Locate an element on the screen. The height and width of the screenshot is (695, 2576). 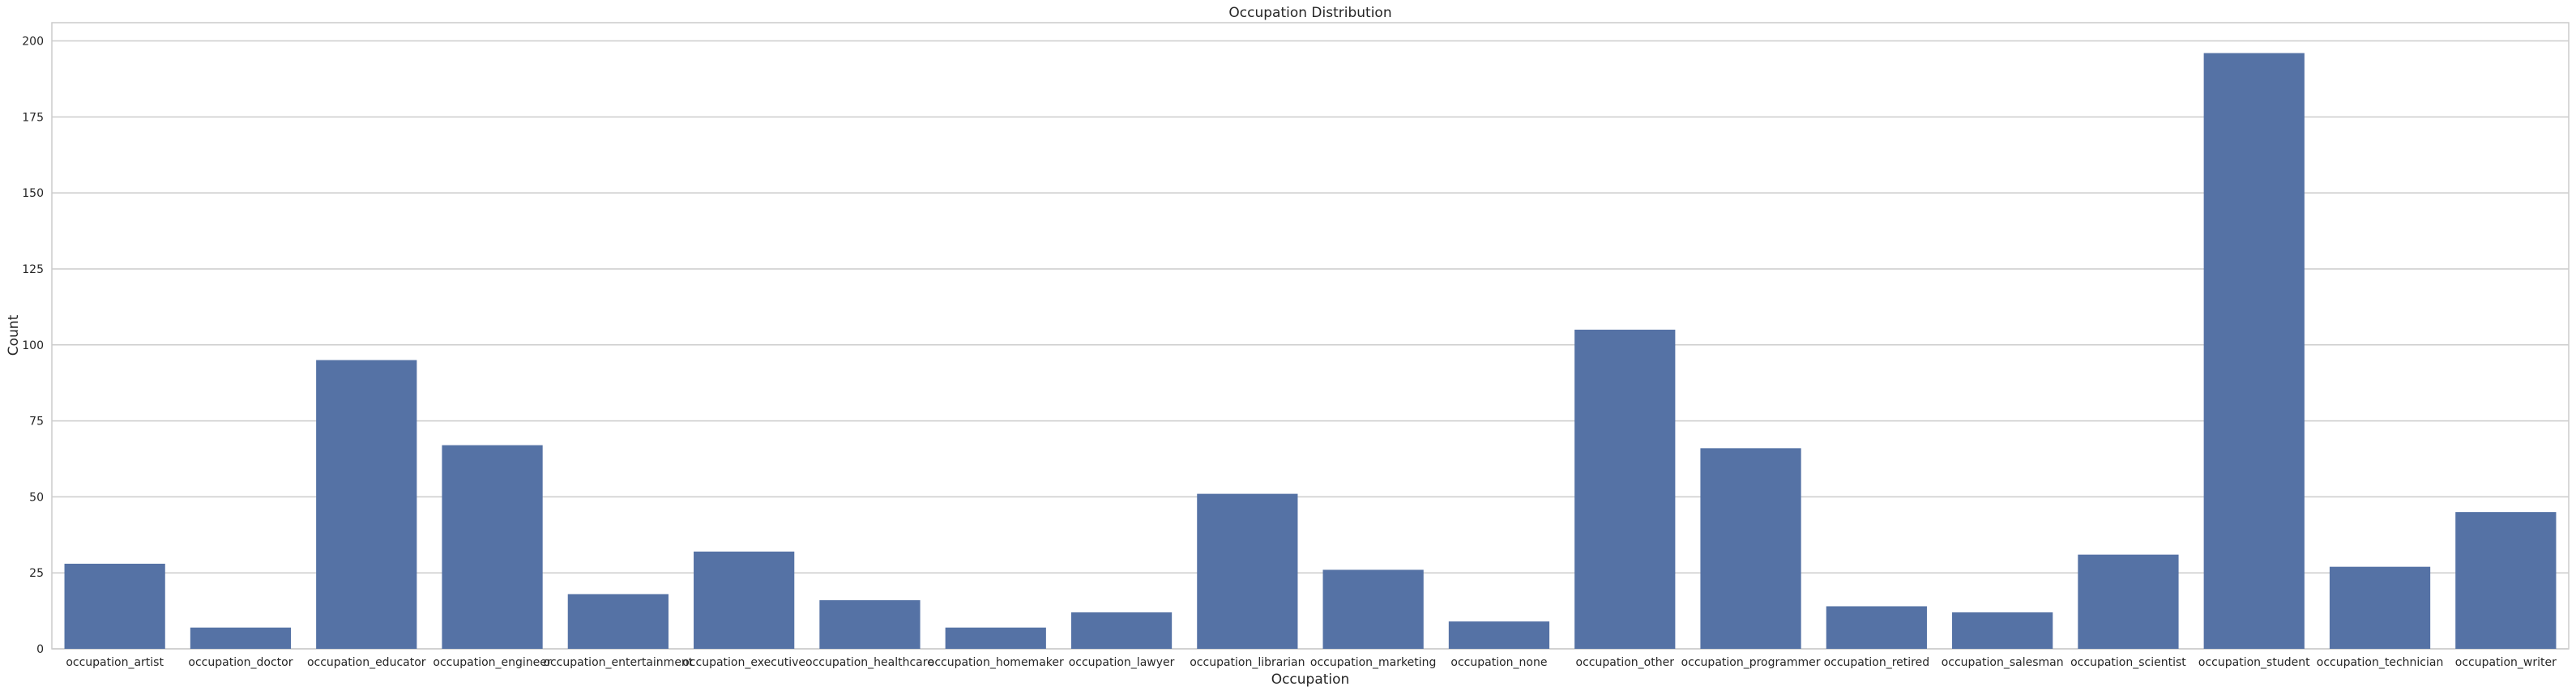
x-tick-label: occupation_marketing is located at coordinates (1373, 663).